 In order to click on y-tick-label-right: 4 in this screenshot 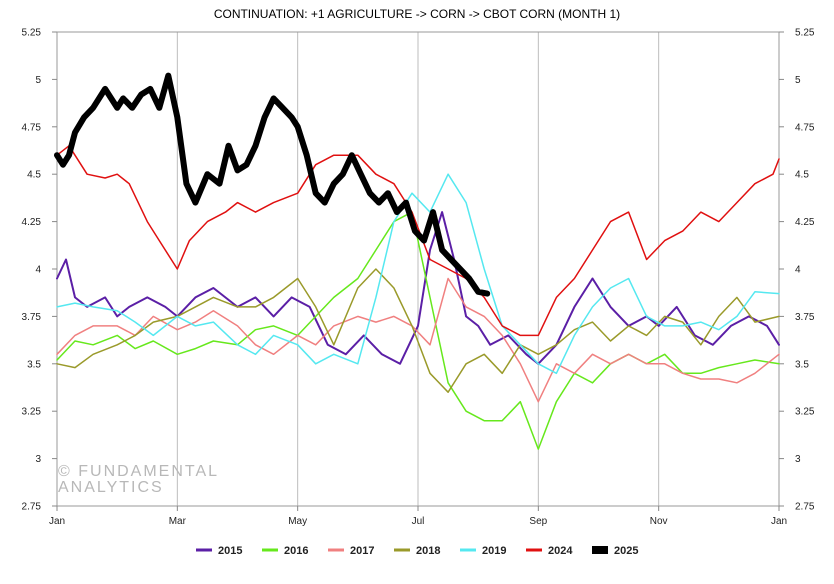, I will do `click(798, 270)`.